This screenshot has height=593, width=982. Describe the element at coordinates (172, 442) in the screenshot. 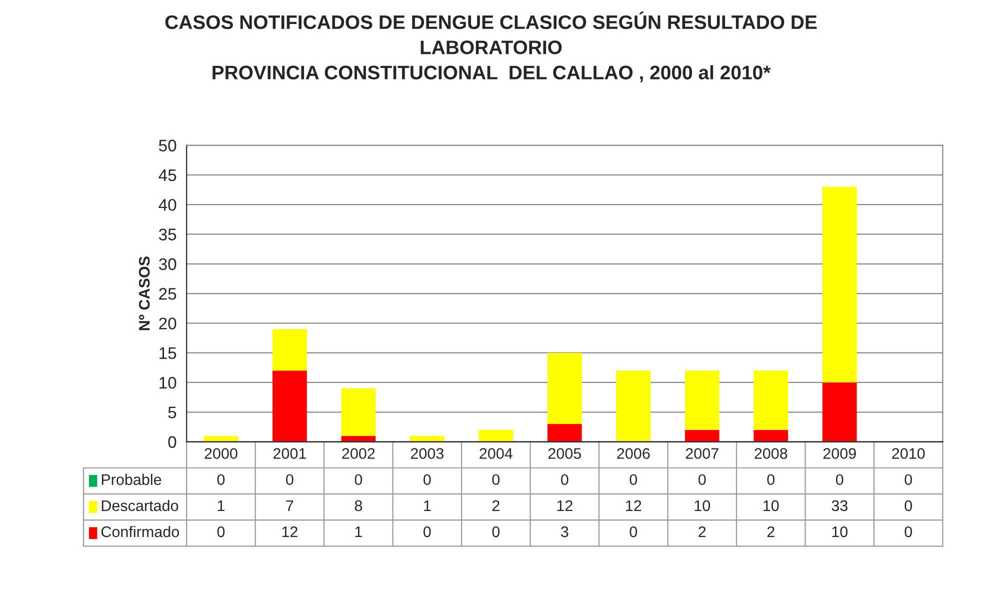

I see `y-tick-label: 0` at that location.